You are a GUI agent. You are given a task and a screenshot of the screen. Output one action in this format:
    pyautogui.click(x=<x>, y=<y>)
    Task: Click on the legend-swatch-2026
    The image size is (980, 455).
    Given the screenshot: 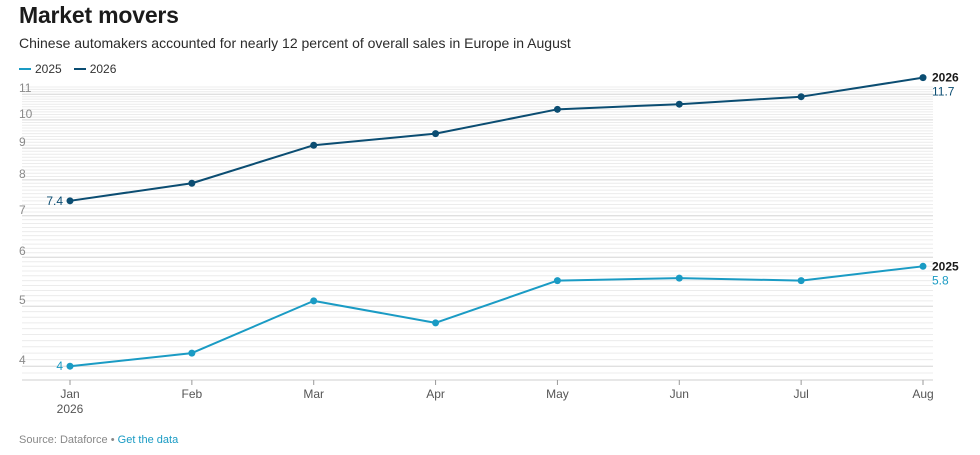 What is the action you would take?
    pyautogui.click(x=79, y=69)
    